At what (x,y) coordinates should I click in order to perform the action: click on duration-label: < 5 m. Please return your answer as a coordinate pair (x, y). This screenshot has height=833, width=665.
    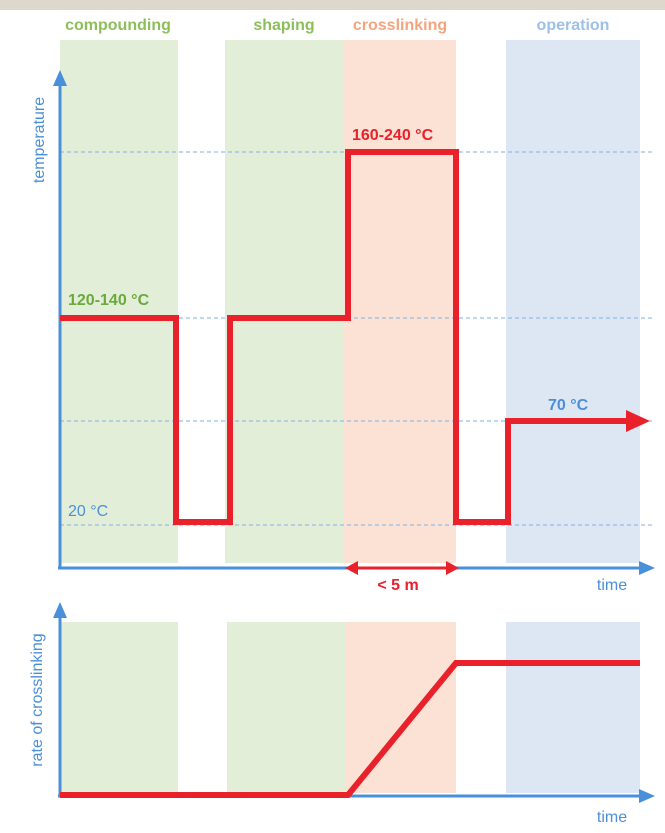
    Looking at the image, I should click on (397, 585).